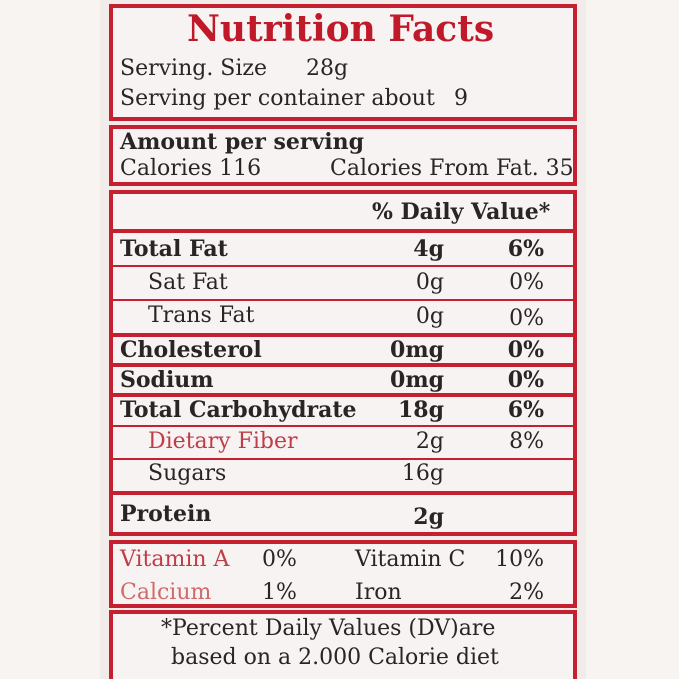  Describe the element at coordinates (166, 514) in the screenshot. I see `nutrient-name: Protein` at that location.